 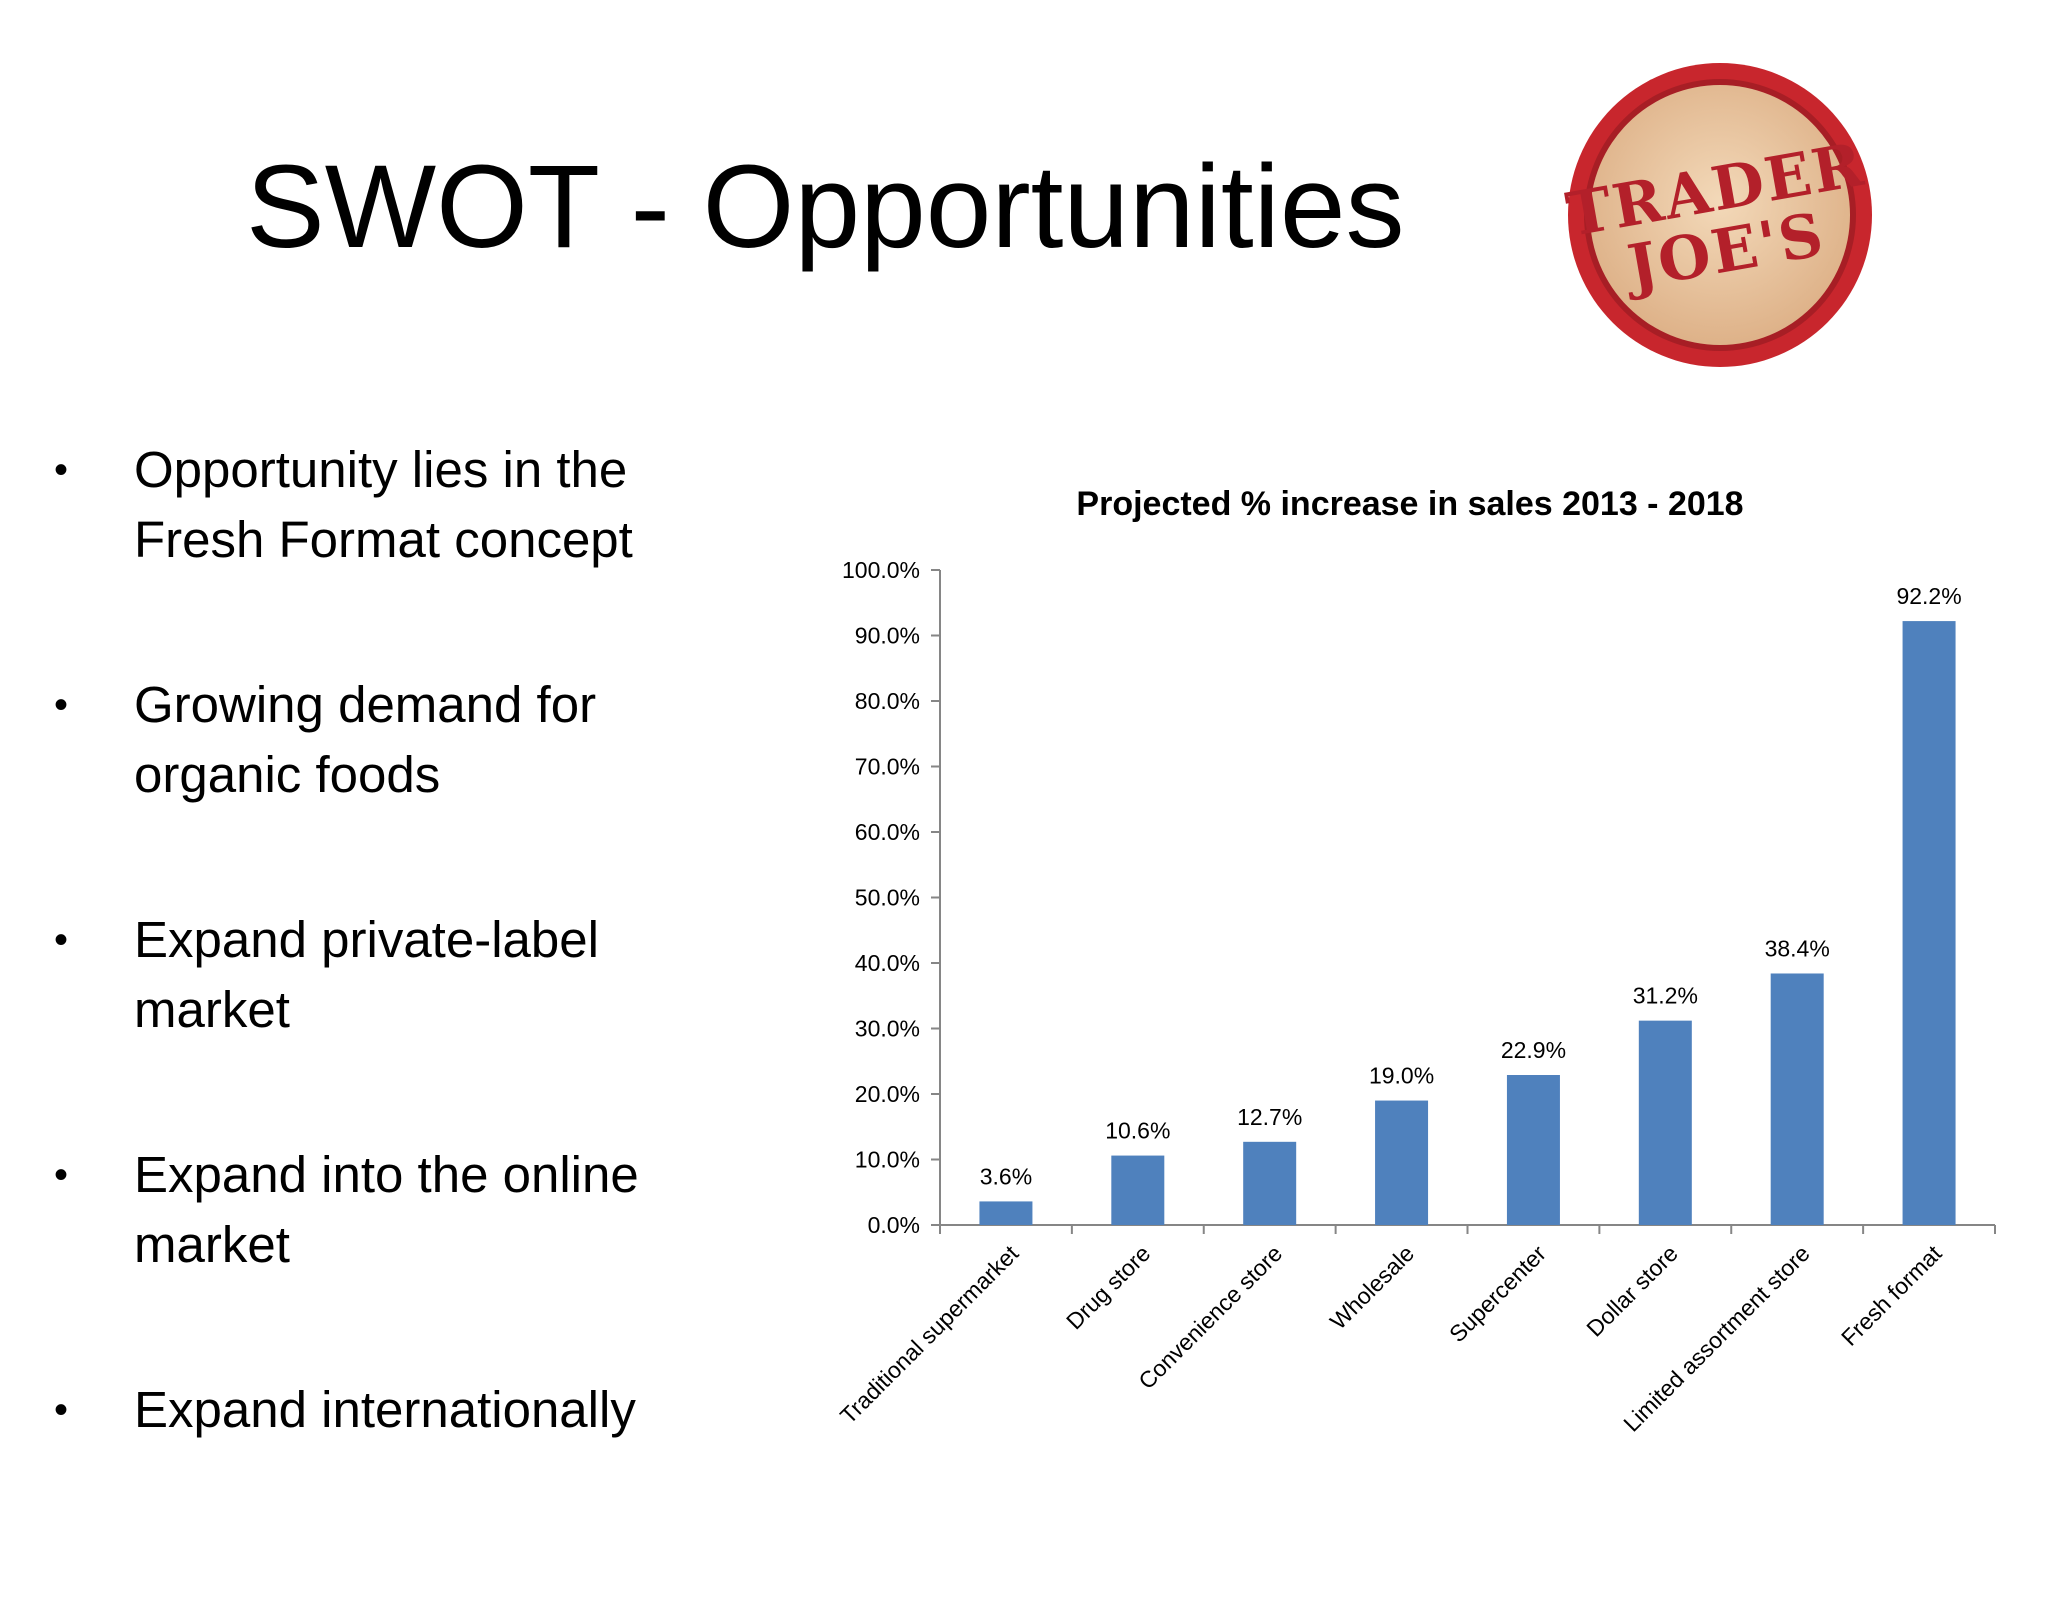 What do you see at coordinates (365, 704) in the screenshot?
I see `bullet-text-line1: Growing demand for` at bounding box center [365, 704].